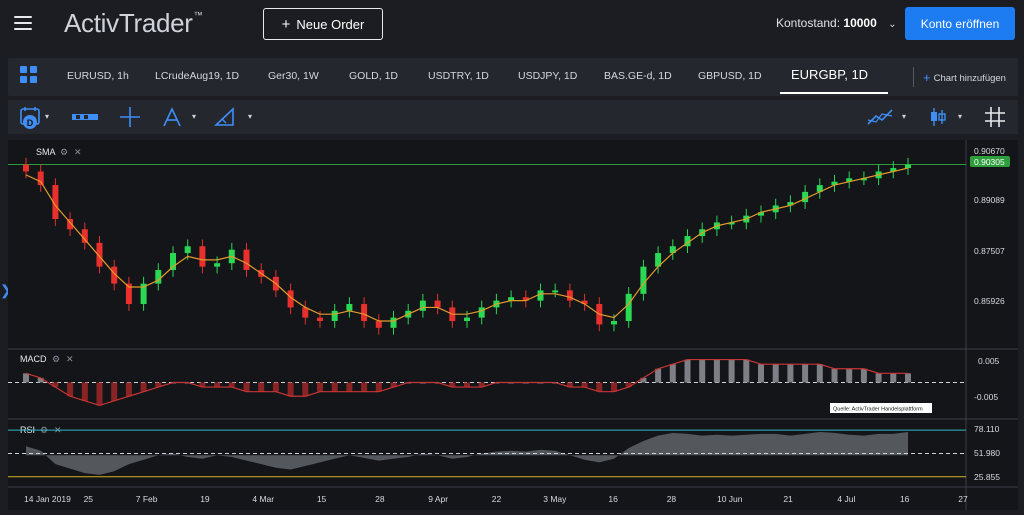 This screenshot has width=1024, height=515. What do you see at coordinates (85, 117) in the screenshot?
I see `bar-style-icon` at bounding box center [85, 117].